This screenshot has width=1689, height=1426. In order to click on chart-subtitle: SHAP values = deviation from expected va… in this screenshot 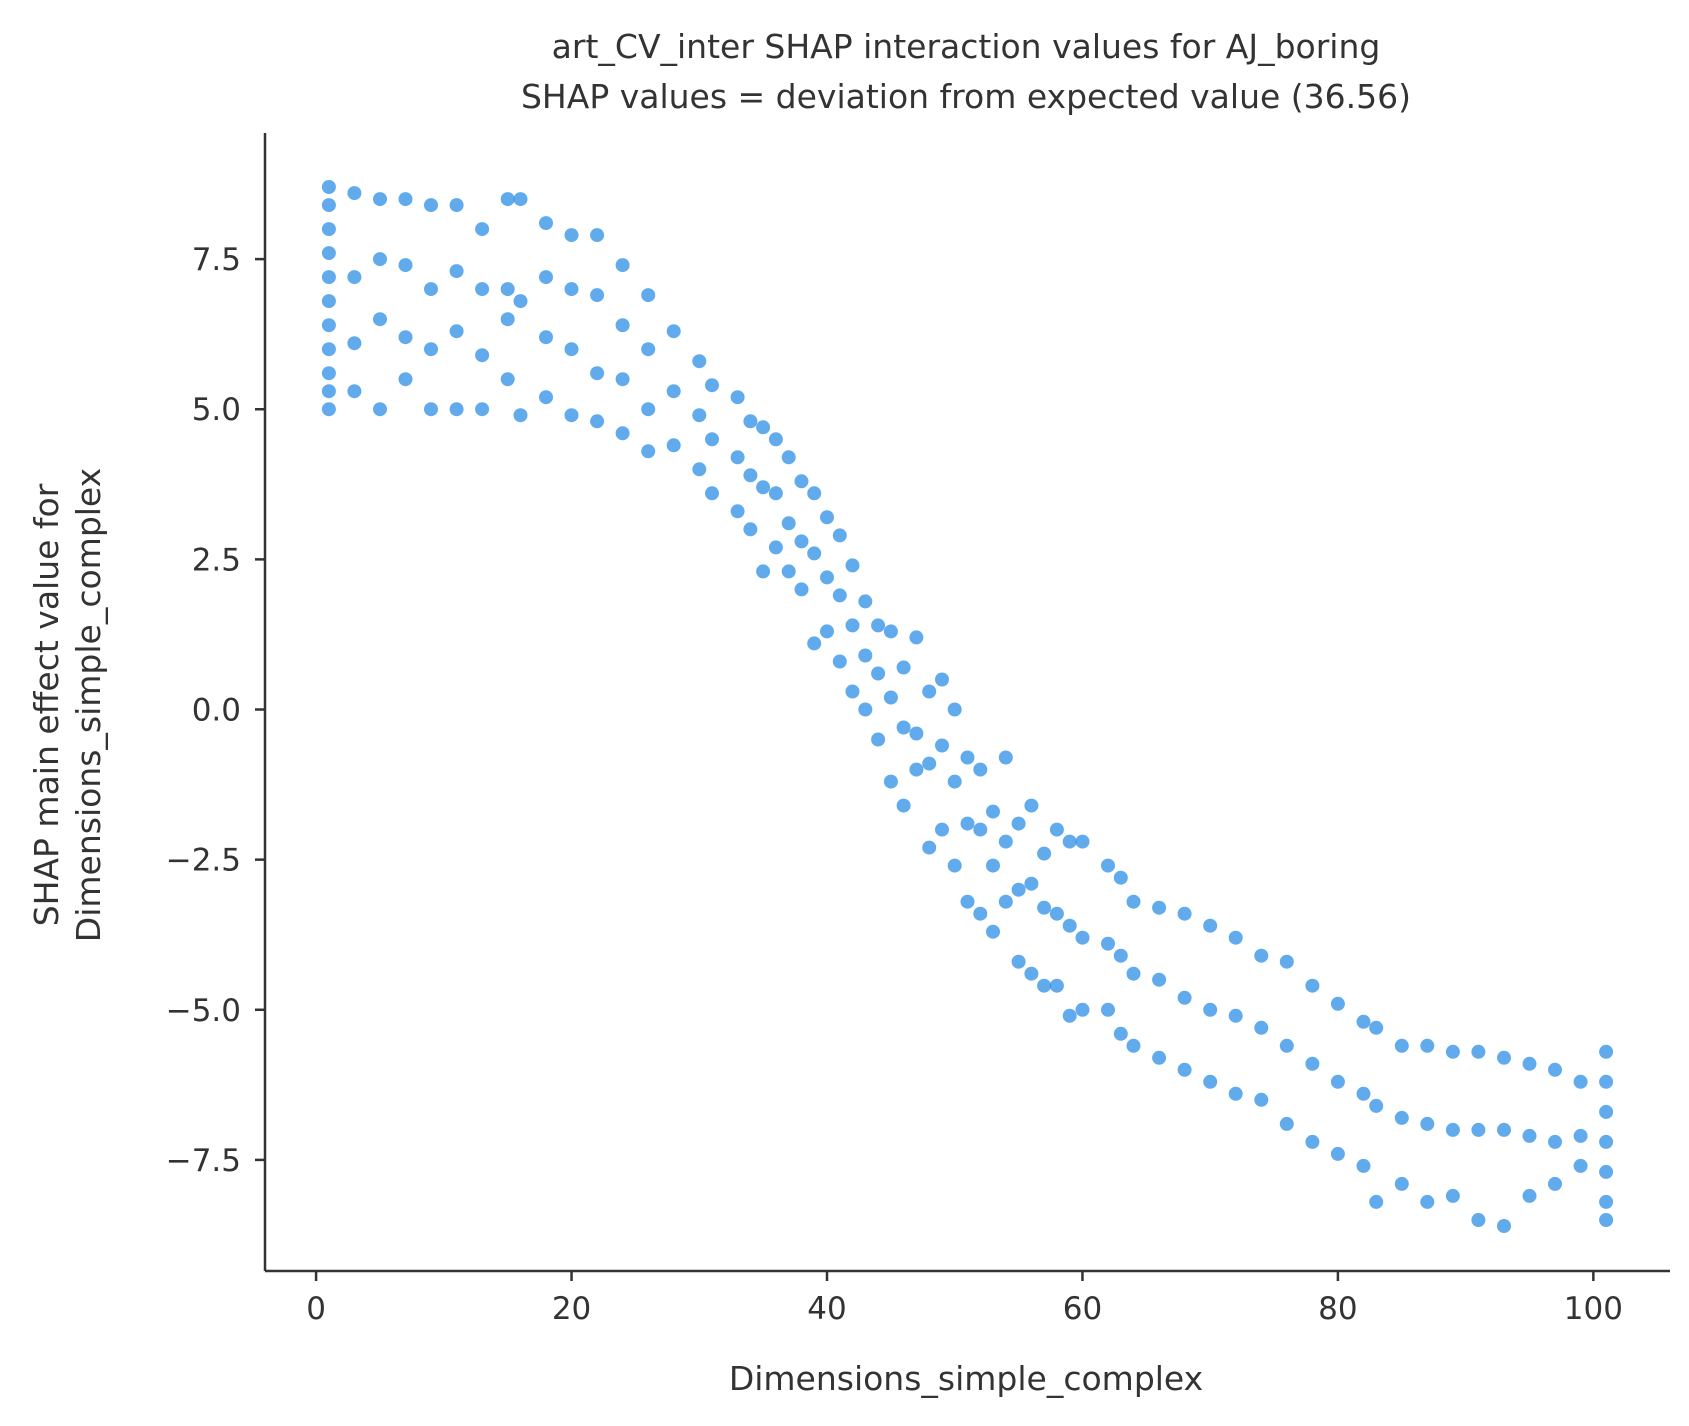, I will do `click(966, 96)`.